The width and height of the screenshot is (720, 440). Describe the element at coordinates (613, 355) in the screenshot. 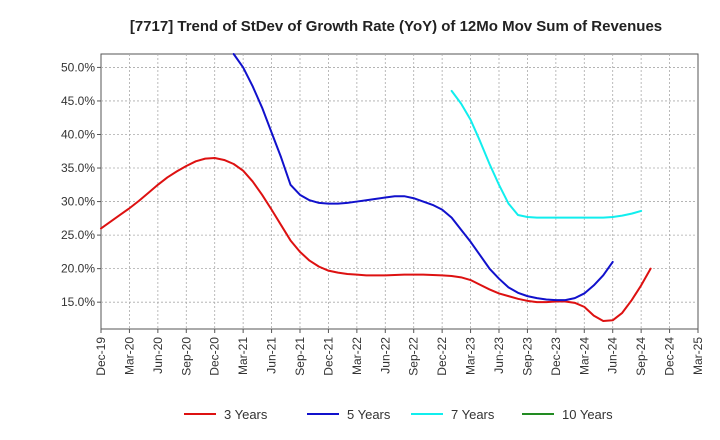

I see `x-tick-label: Jun-24` at that location.